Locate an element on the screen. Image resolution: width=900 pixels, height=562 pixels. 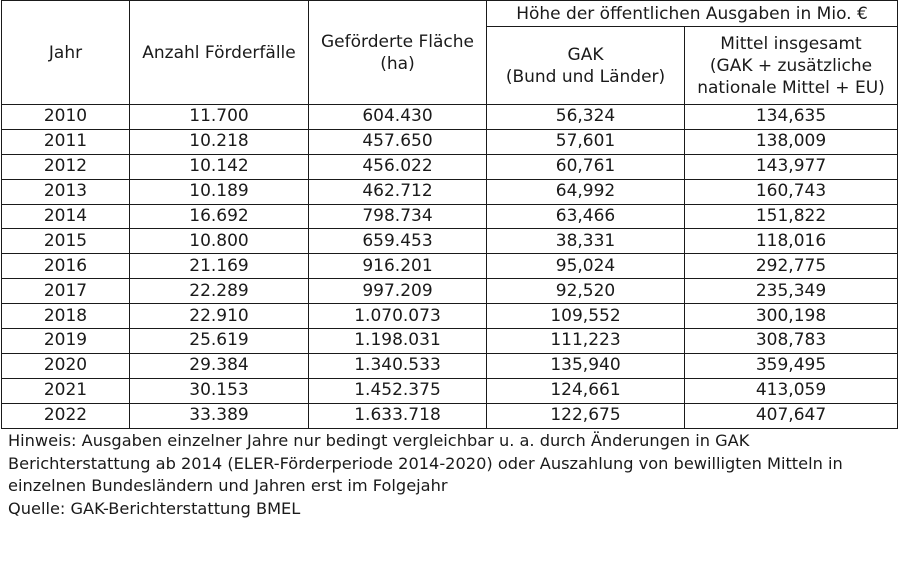
cell-flaeche: 798.734 is located at coordinates (397, 216).